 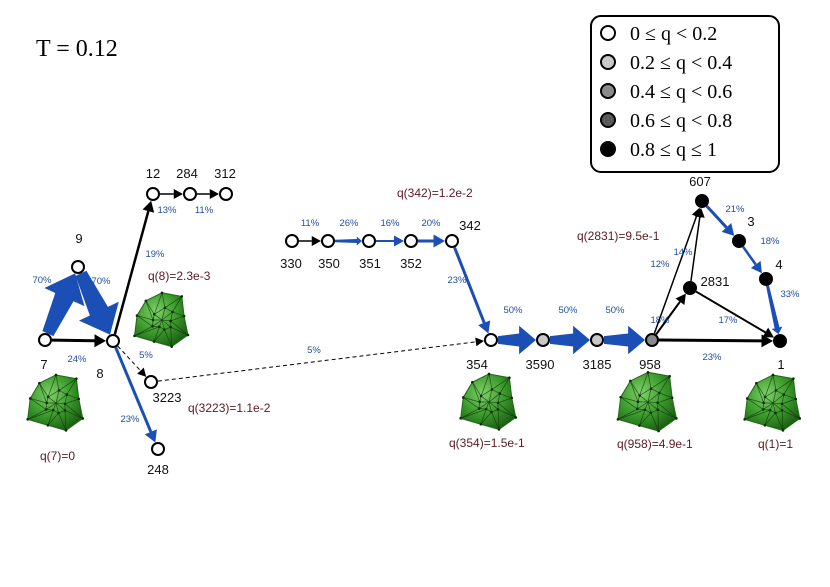 I want to click on edge-9-8: 70%, so click(x=97, y=302).